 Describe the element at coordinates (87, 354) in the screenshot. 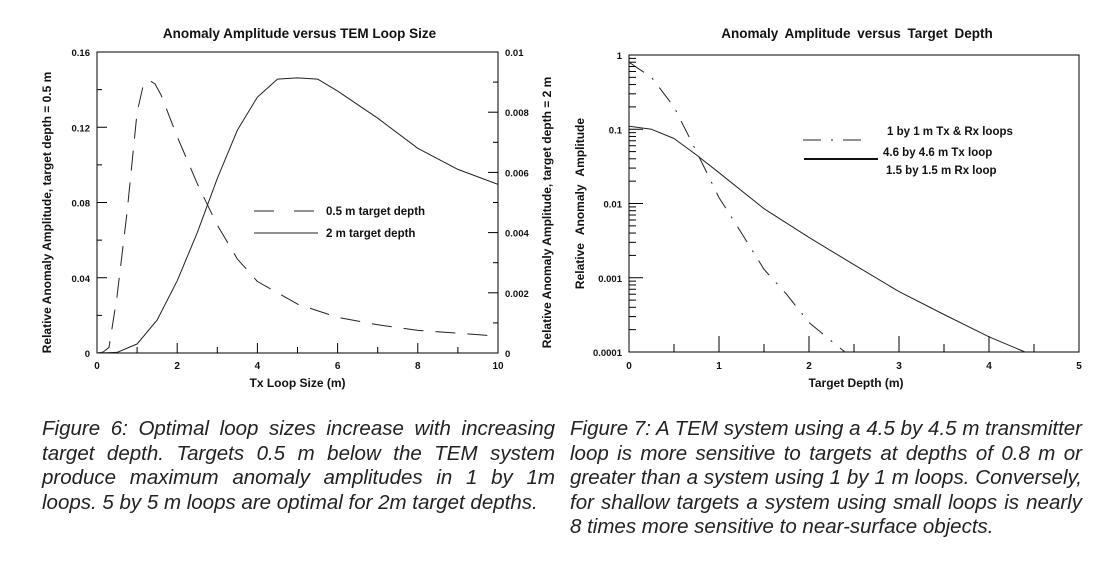

I see `y-tick-label: 0` at that location.